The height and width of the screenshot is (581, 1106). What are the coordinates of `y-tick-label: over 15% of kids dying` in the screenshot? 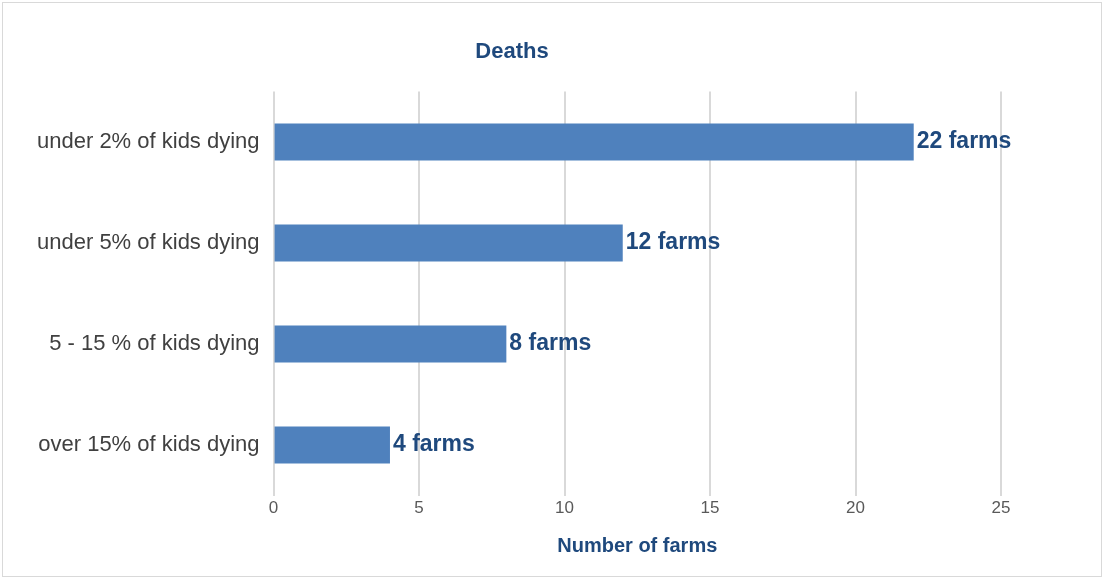 It's located at (149, 444).